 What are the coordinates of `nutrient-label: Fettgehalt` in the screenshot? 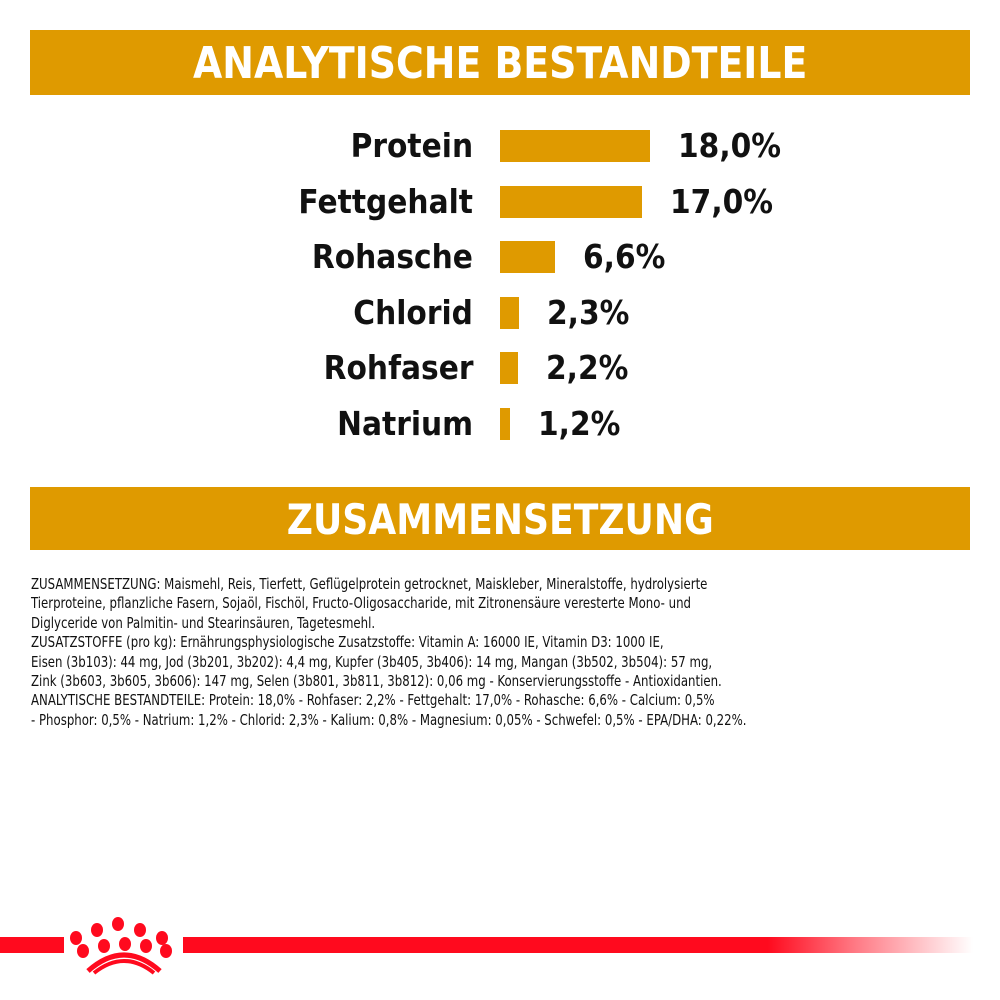 It's located at (385, 201).